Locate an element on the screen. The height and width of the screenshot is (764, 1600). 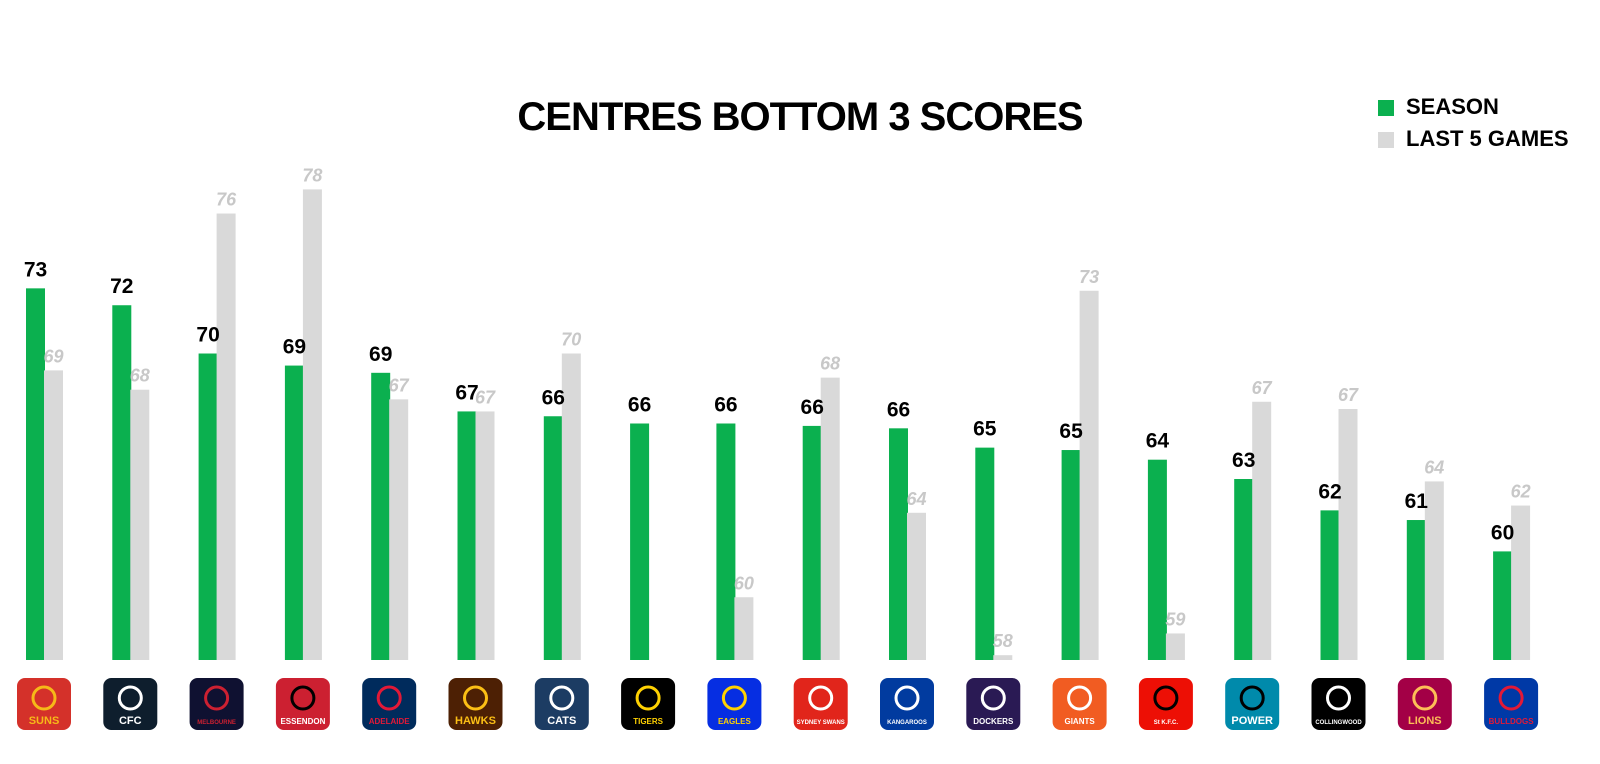
last5-value-label: 76 is located at coordinates (226, 200).